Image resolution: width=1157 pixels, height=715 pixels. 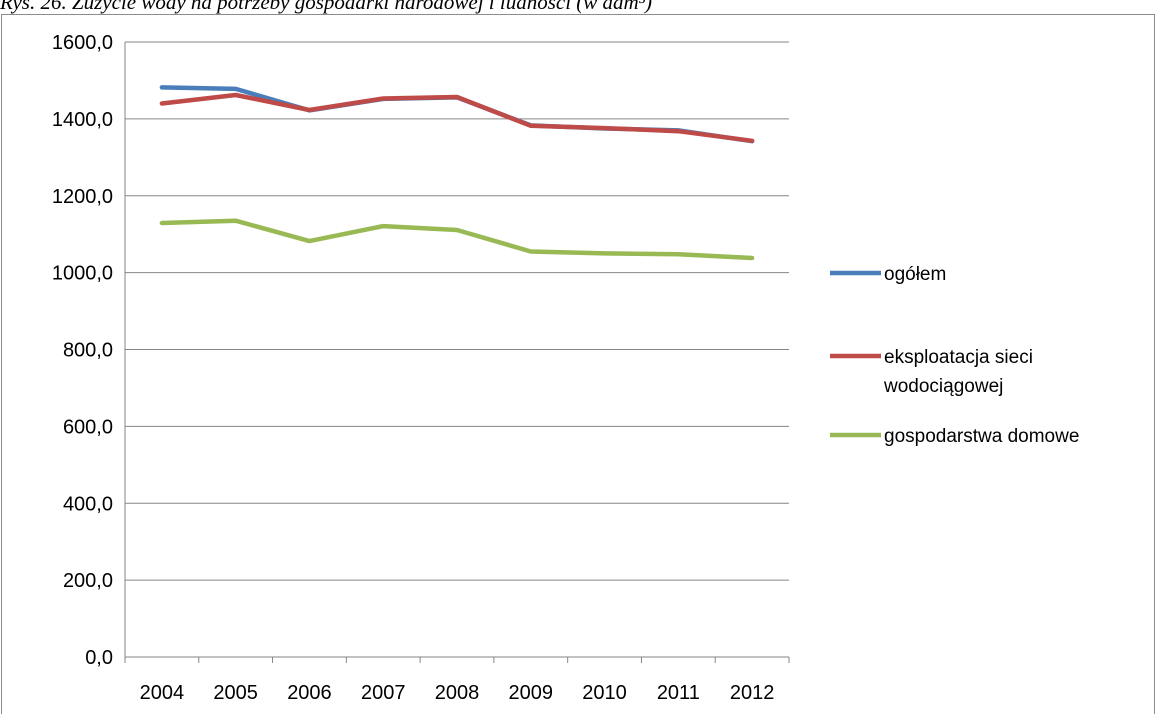 What do you see at coordinates (88, 351) in the screenshot?
I see `y-tick-label: 800,0` at bounding box center [88, 351].